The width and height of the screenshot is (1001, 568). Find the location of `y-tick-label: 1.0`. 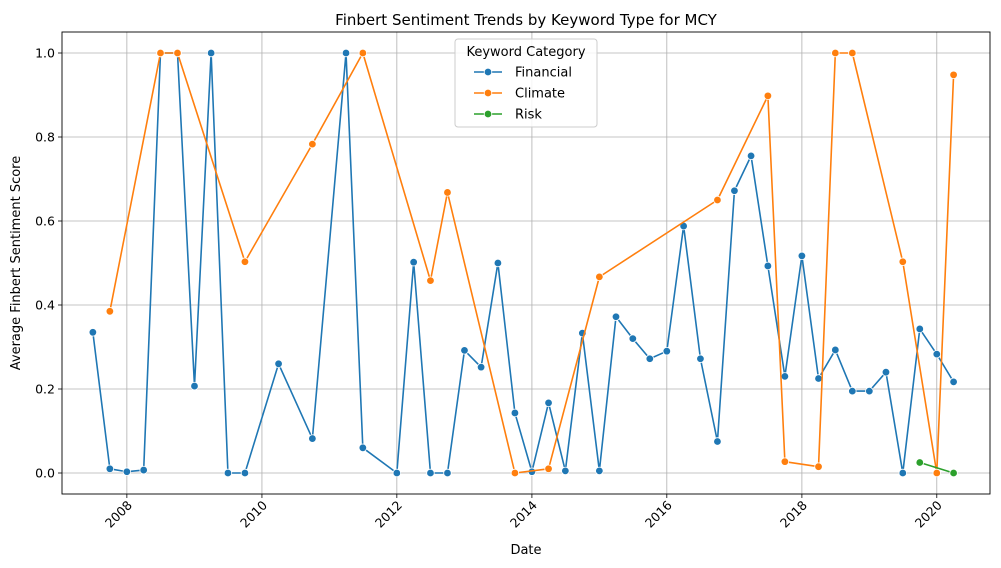

y-tick-label: 1.0 is located at coordinates (45, 53).